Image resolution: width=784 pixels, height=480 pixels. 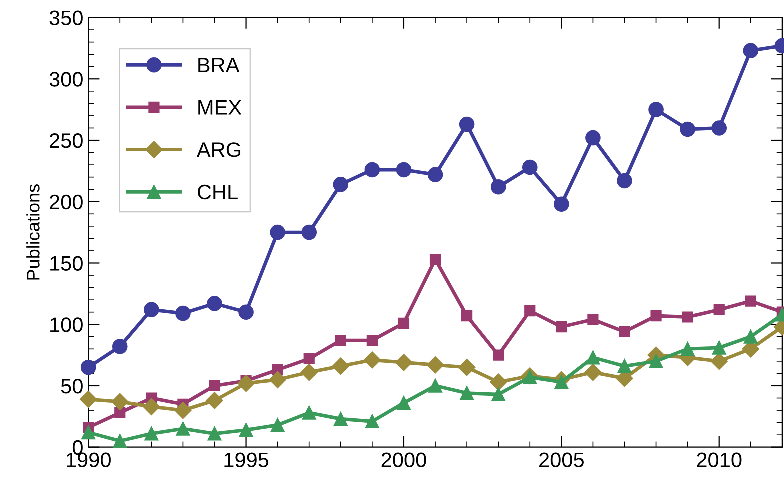 What do you see at coordinates (218, 192) in the screenshot?
I see `legend-label: CHL` at bounding box center [218, 192].